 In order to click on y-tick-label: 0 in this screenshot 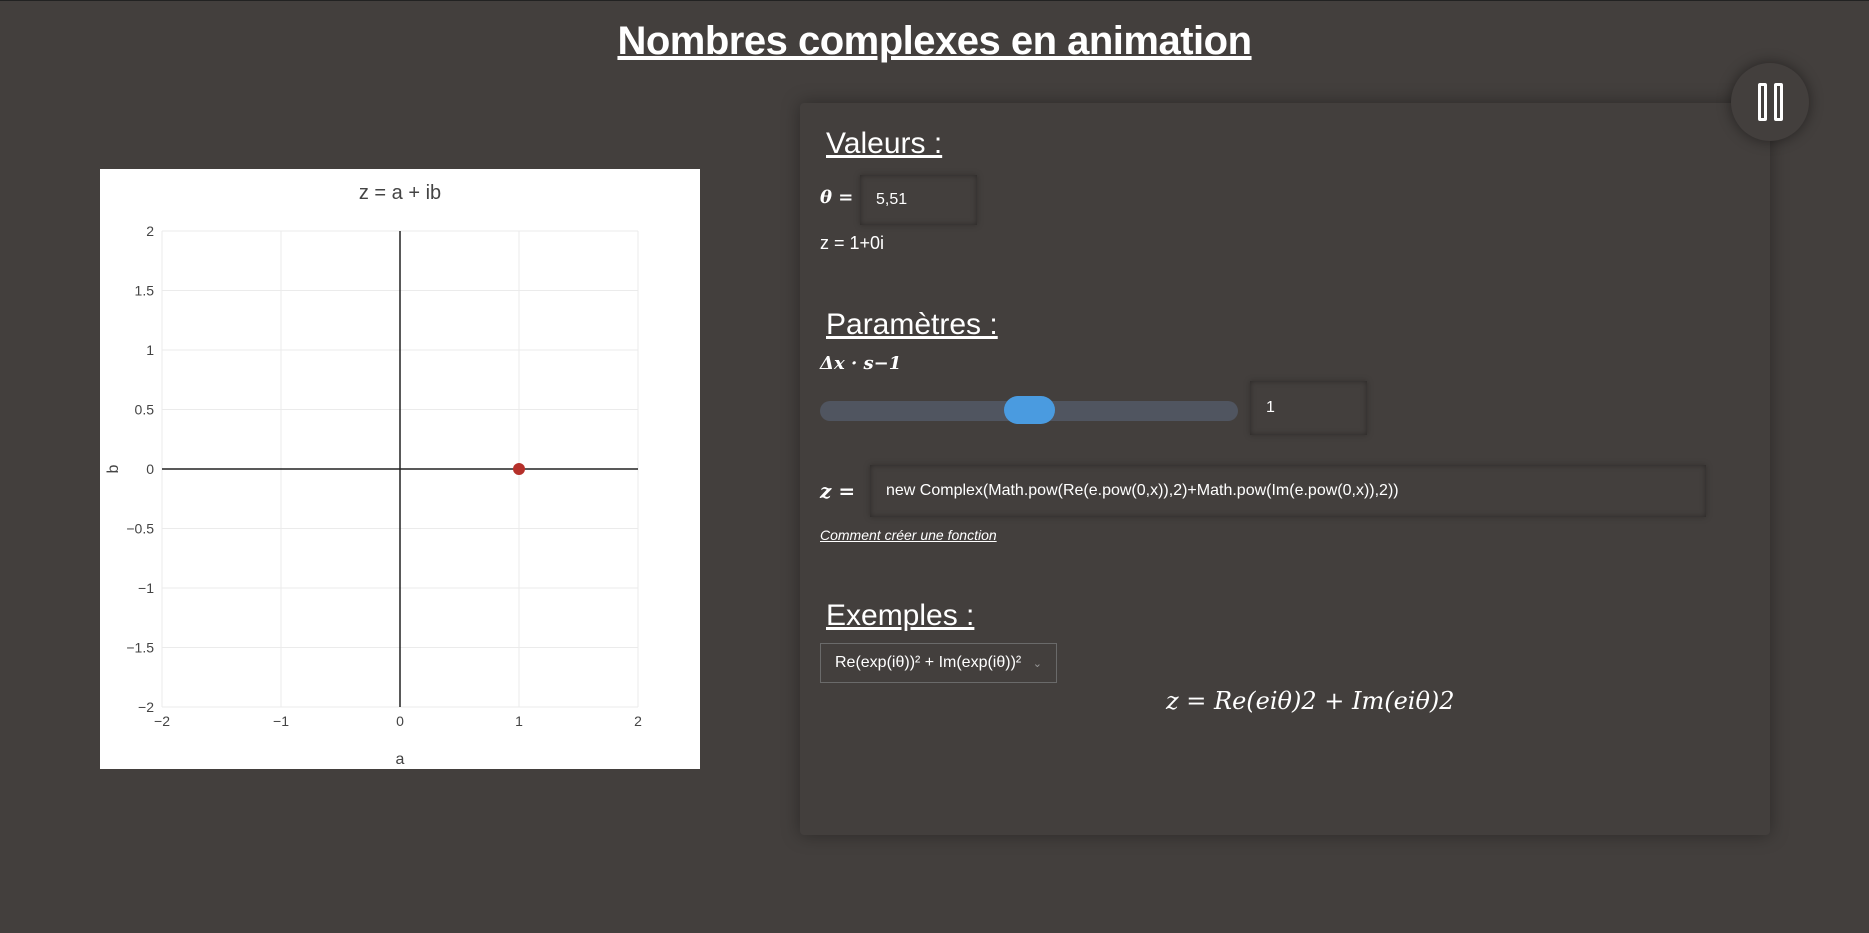, I will do `click(150, 469)`.